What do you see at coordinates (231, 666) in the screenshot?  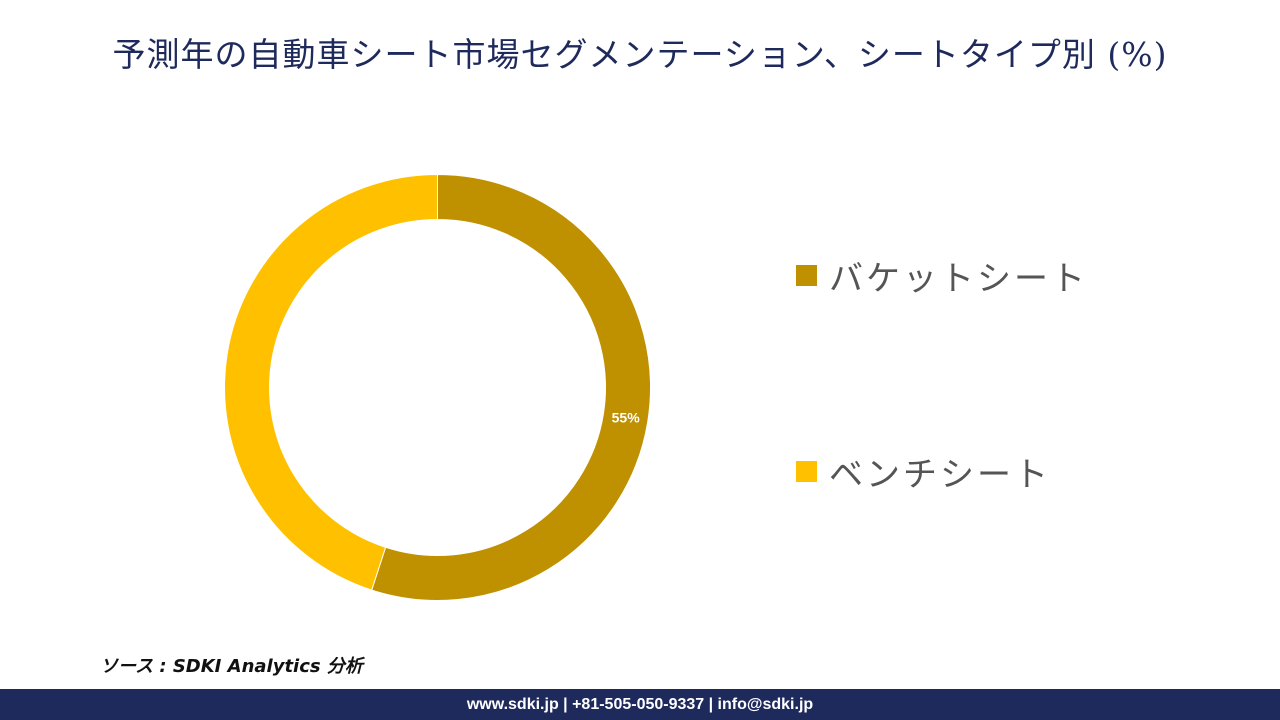 I see `source-note: ソース : SDKI Analytics 分析` at bounding box center [231, 666].